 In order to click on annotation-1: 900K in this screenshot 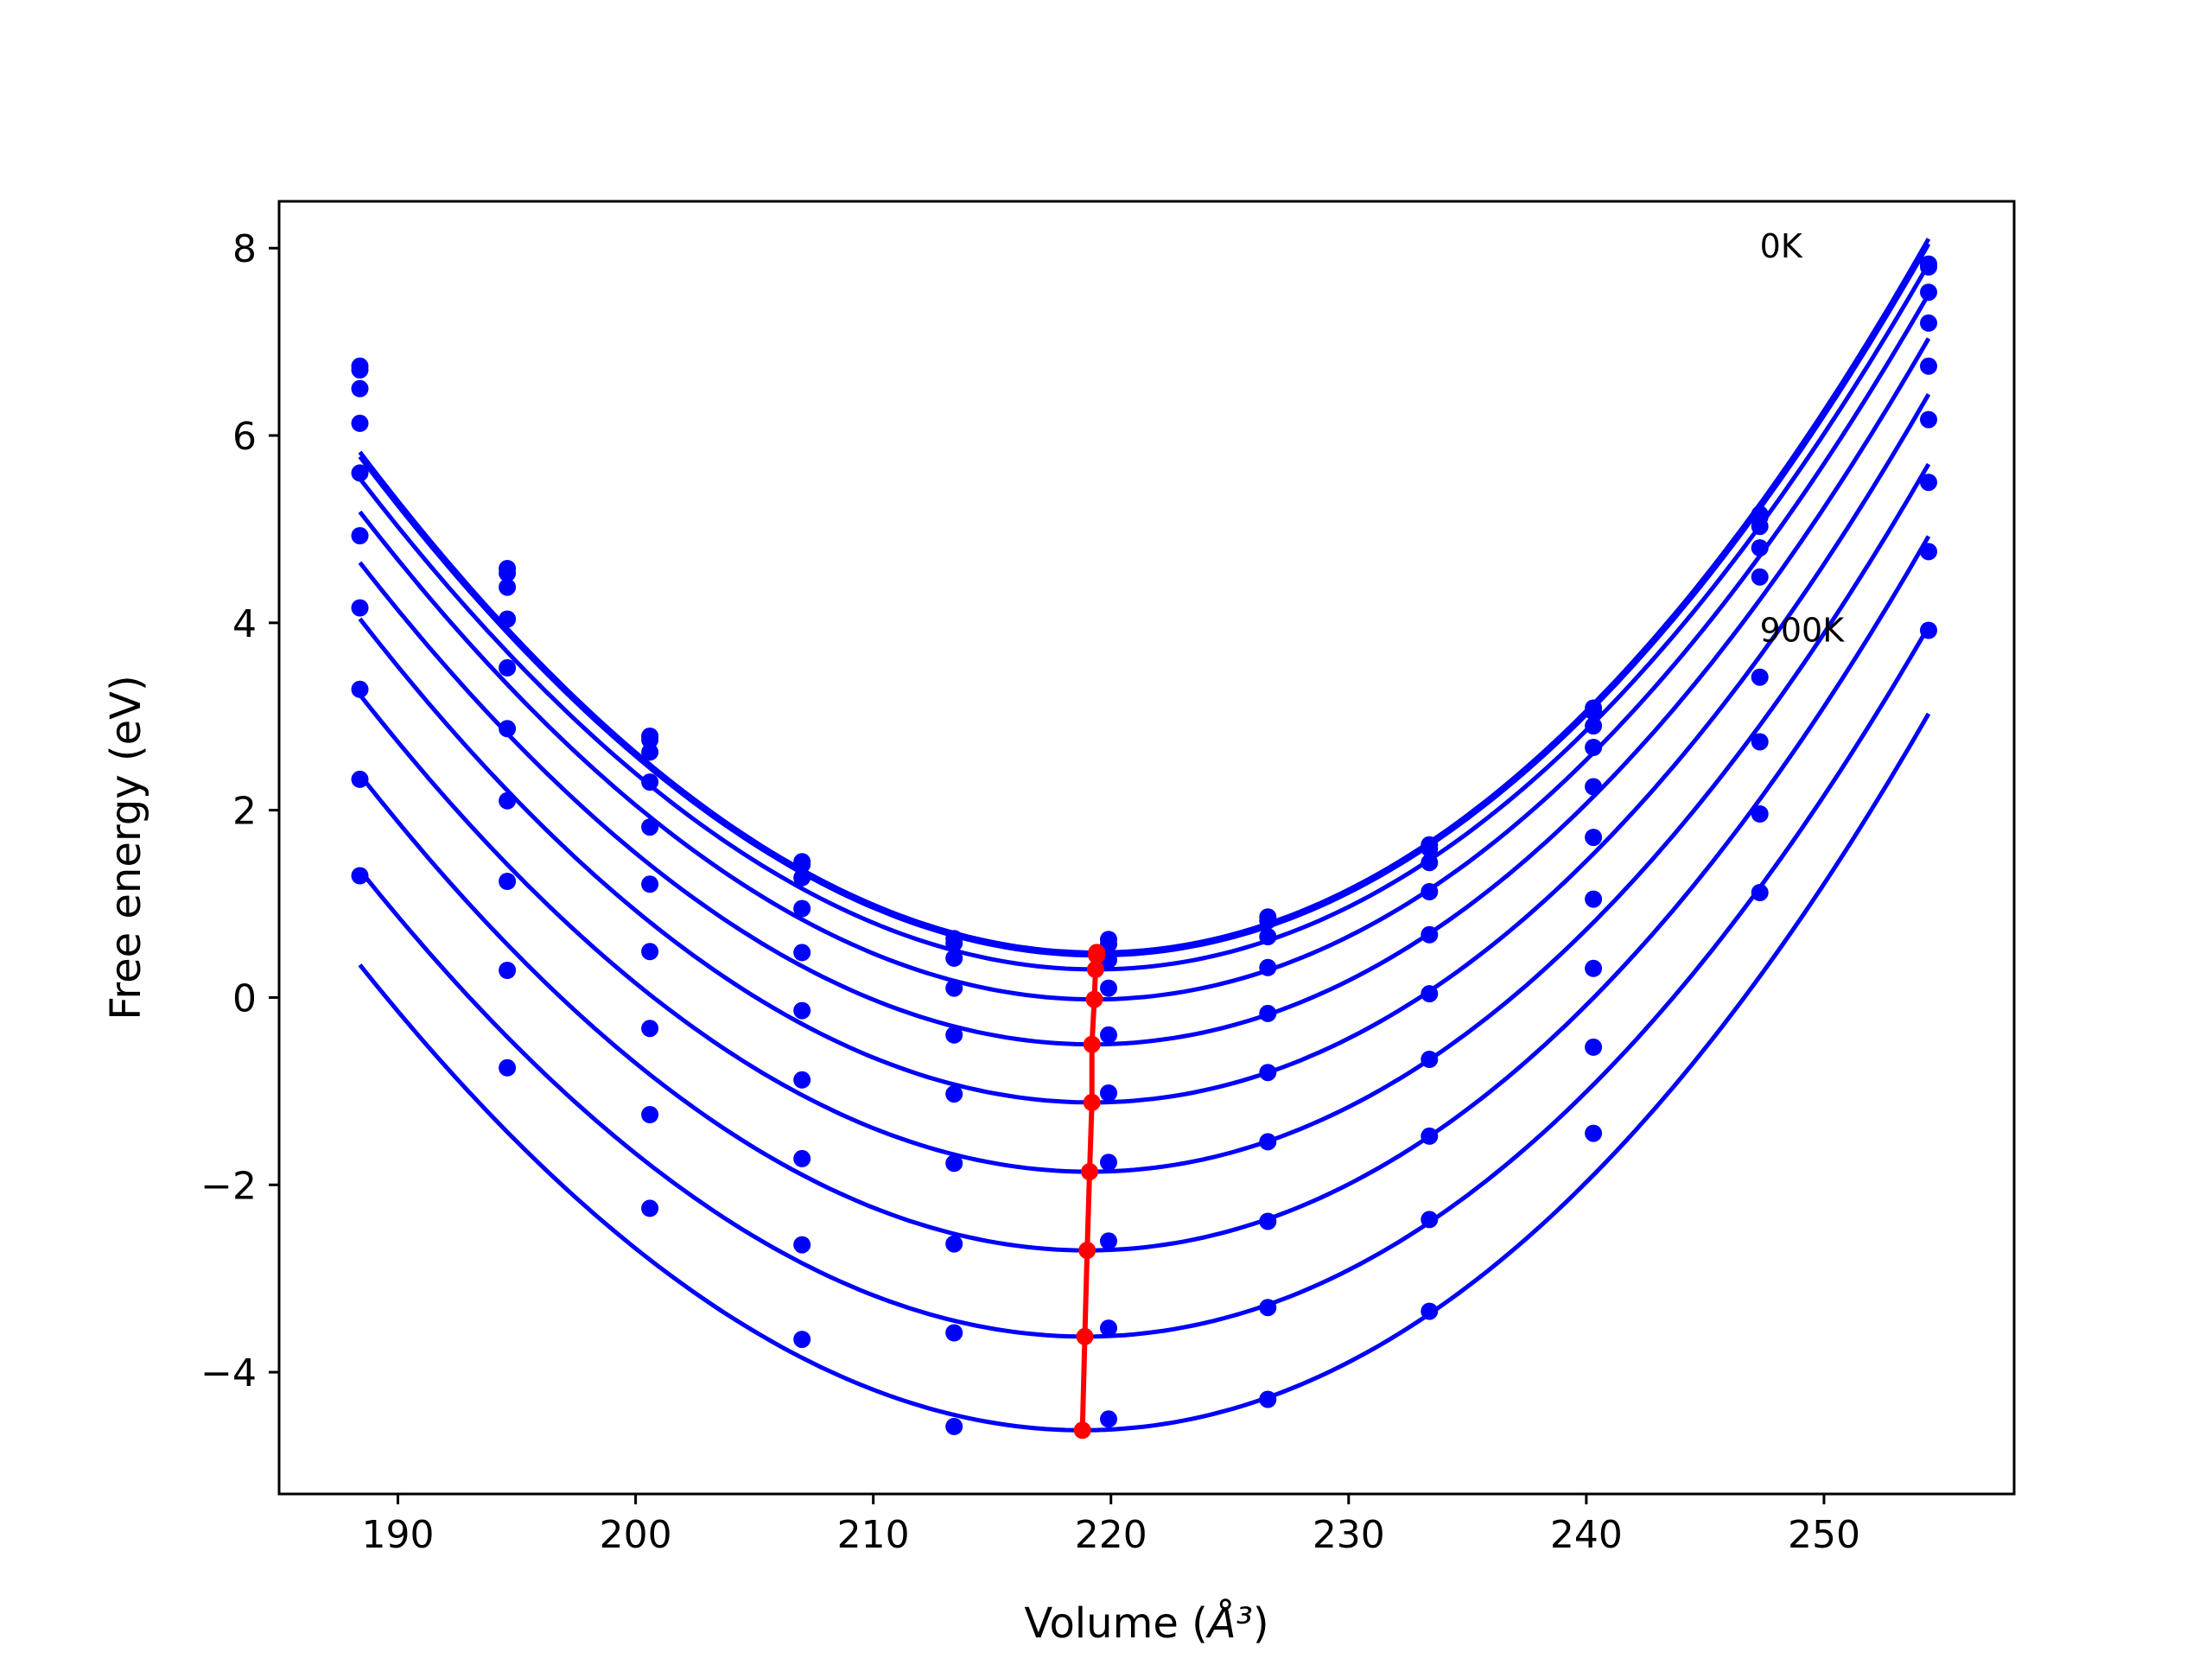, I will do `click(1803, 631)`.